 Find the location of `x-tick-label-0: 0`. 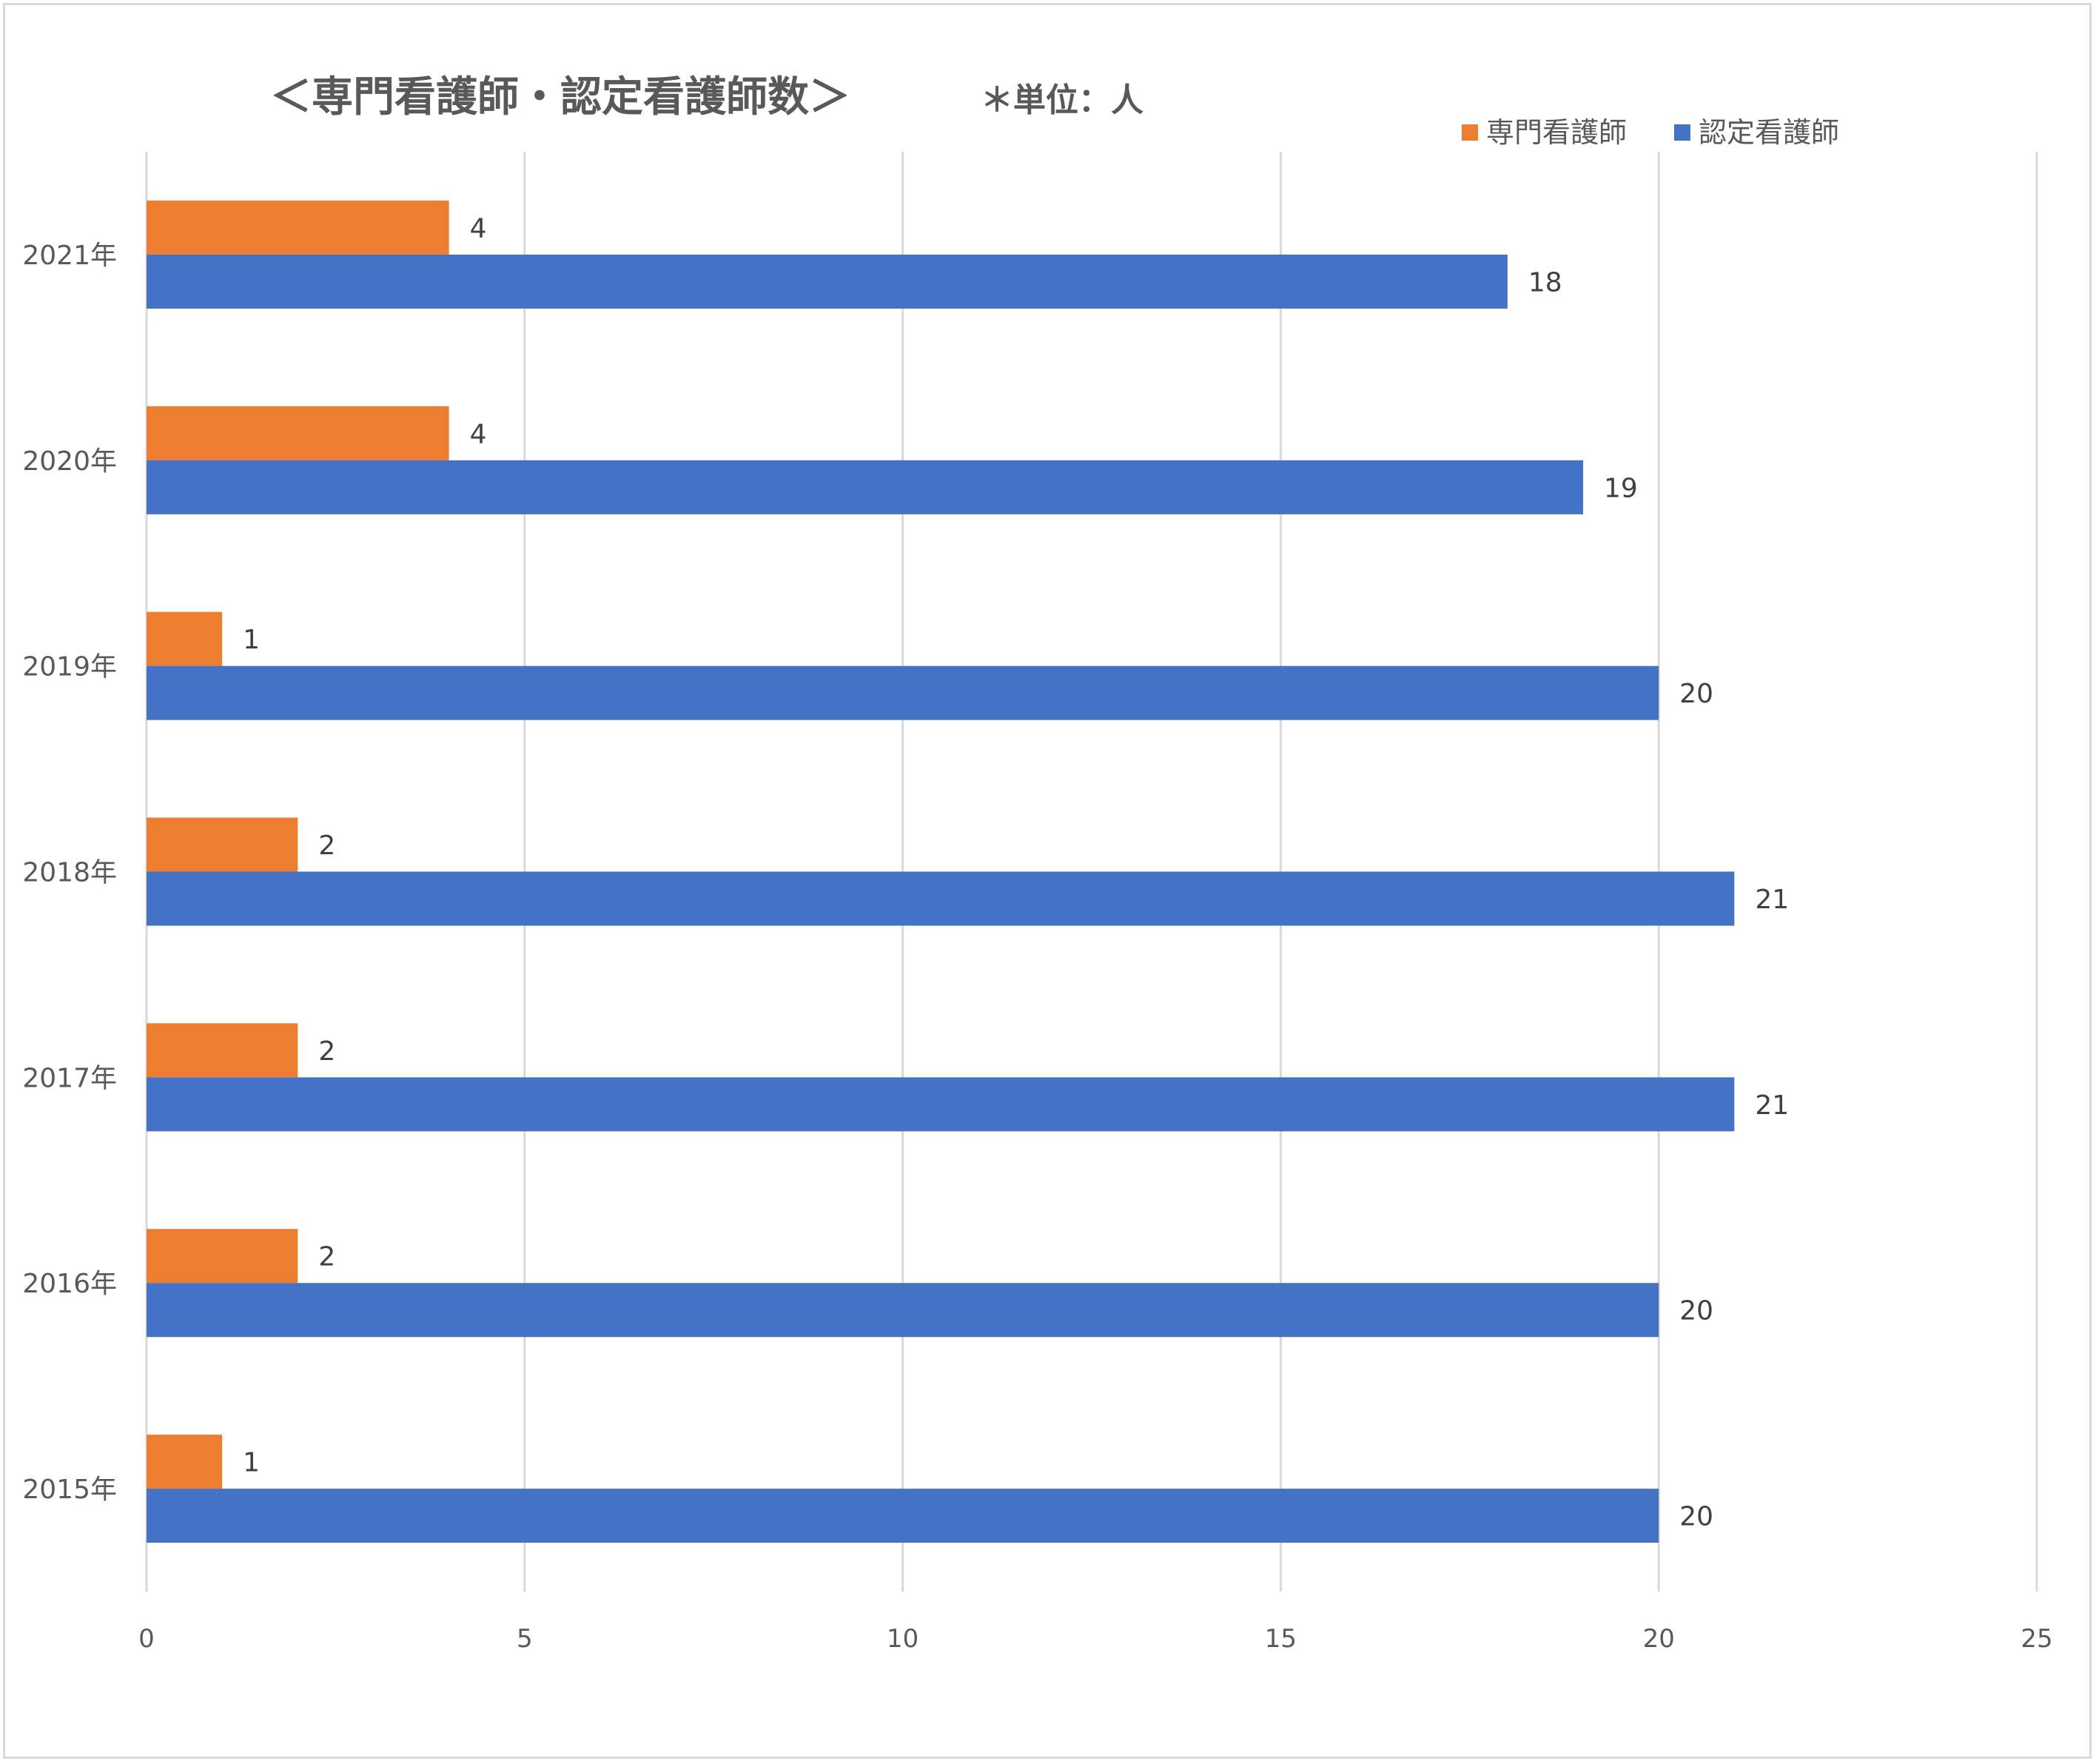

x-tick-label-0: 0 is located at coordinates (146, 1639).